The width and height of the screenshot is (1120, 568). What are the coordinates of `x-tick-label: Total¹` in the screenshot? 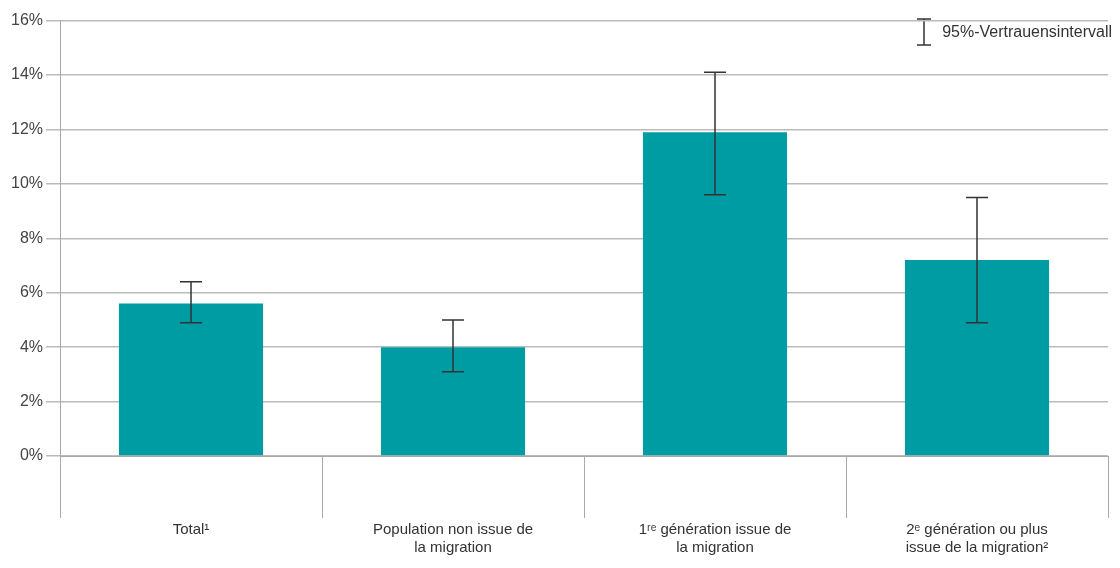 It's located at (191, 529).